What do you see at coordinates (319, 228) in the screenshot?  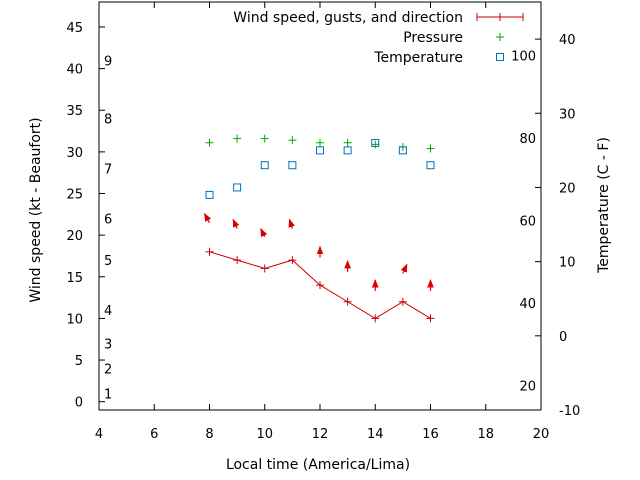 I see `data-marks` at bounding box center [319, 228].